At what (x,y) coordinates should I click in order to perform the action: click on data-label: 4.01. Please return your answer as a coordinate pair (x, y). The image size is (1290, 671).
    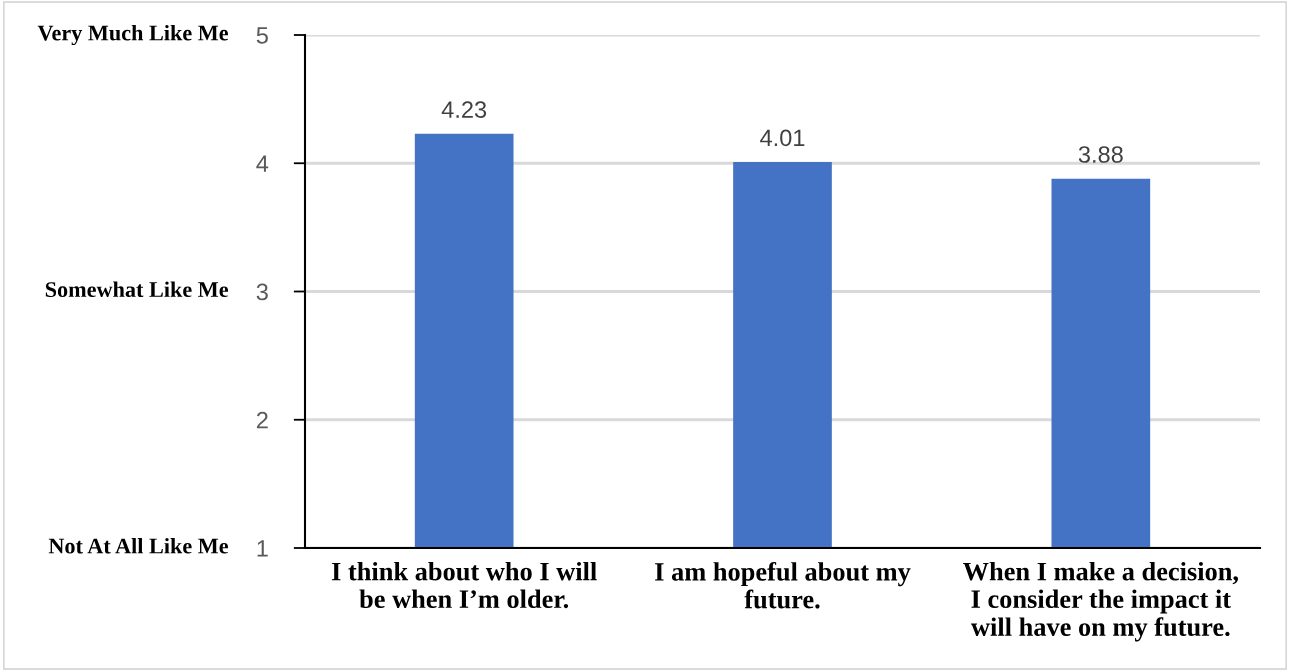
    Looking at the image, I should click on (782, 138).